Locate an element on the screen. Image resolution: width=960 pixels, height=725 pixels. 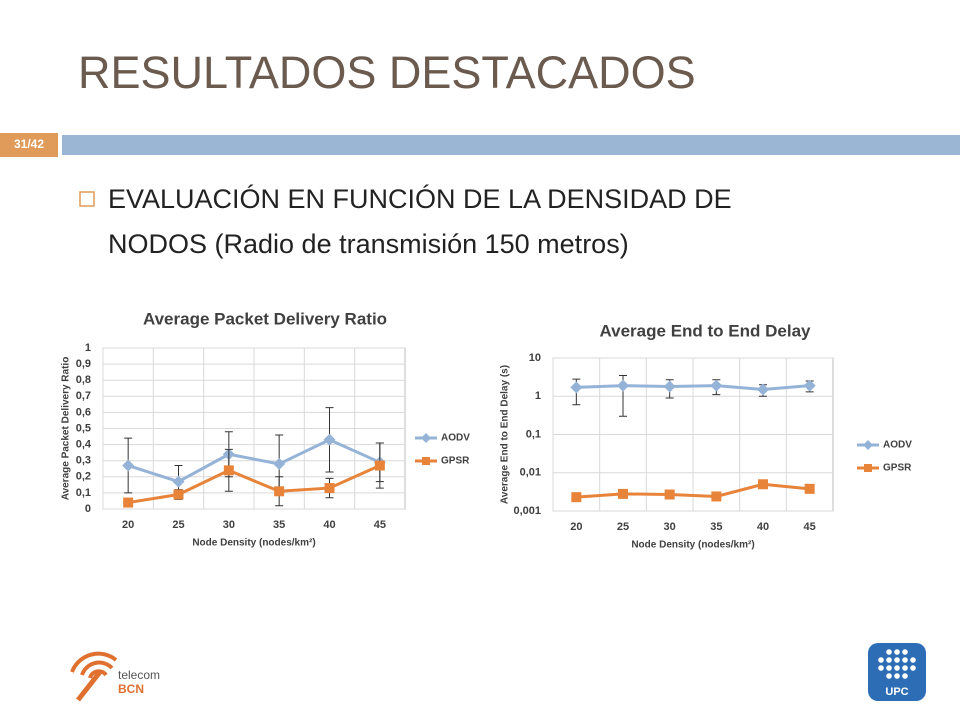
y-tick-label: 0,01 is located at coordinates (530, 473).